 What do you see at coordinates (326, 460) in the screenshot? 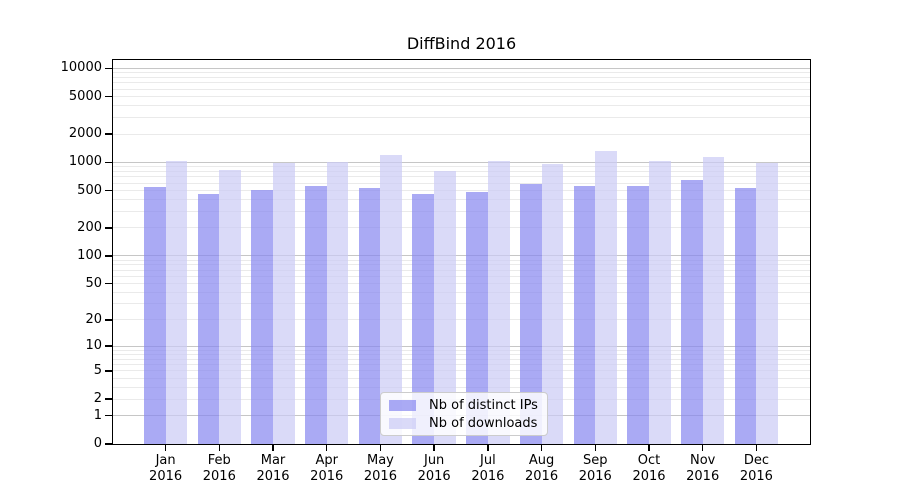
I see `x-tick-month: Apr` at bounding box center [326, 460].